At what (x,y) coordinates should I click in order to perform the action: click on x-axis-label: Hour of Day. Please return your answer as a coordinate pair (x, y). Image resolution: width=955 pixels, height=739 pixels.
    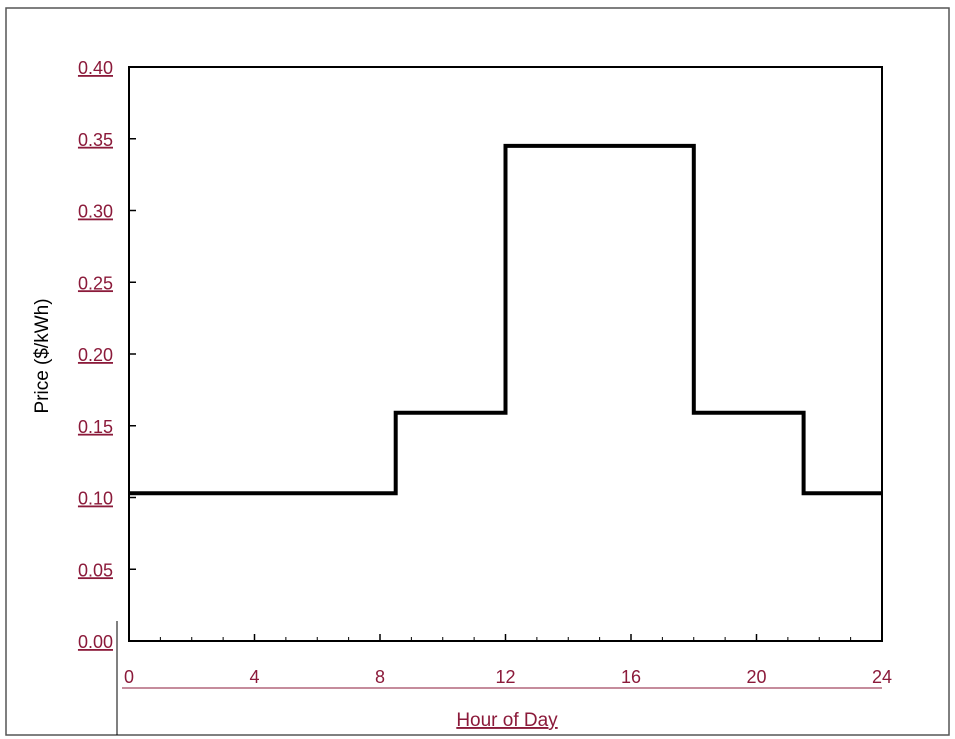
    Looking at the image, I should click on (507, 720).